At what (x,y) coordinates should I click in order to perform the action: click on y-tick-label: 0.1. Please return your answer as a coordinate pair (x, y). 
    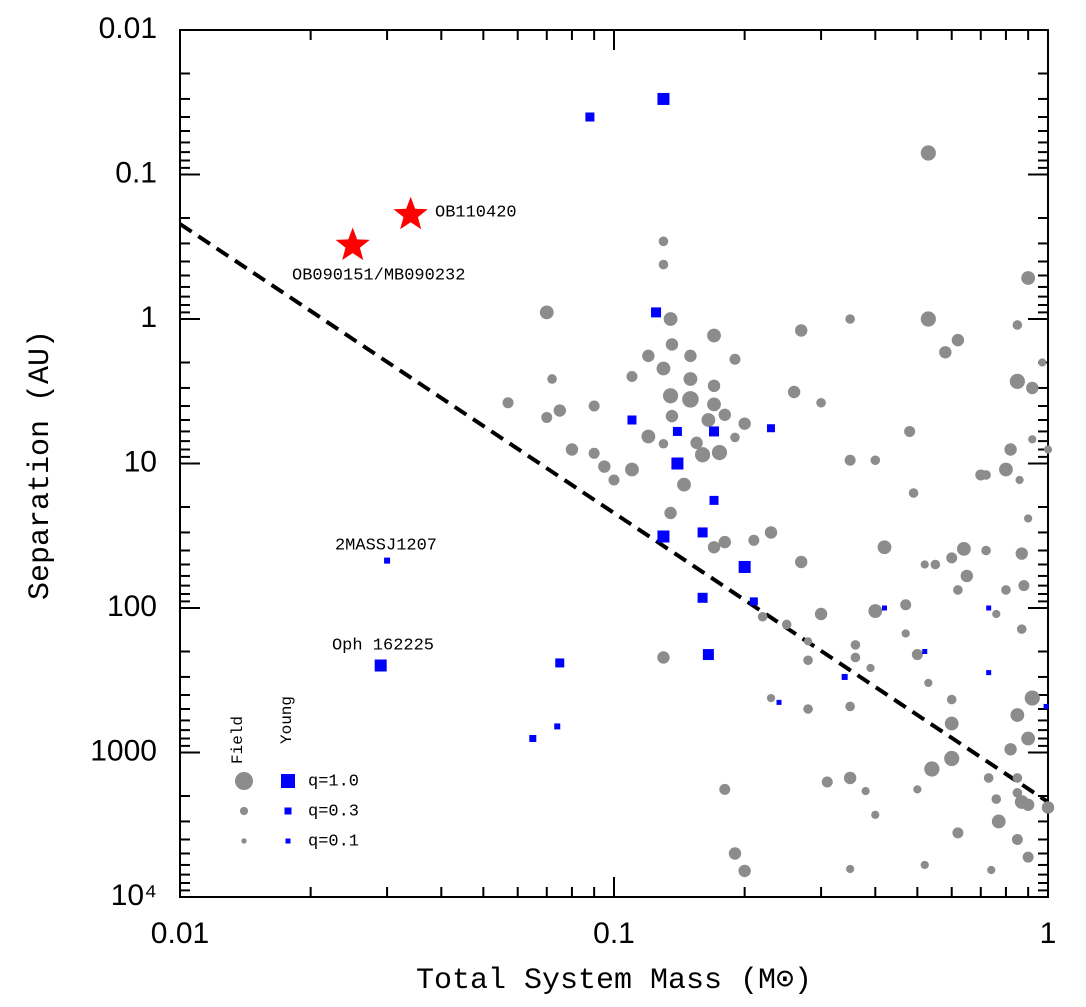
    Looking at the image, I should click on (136, 172).